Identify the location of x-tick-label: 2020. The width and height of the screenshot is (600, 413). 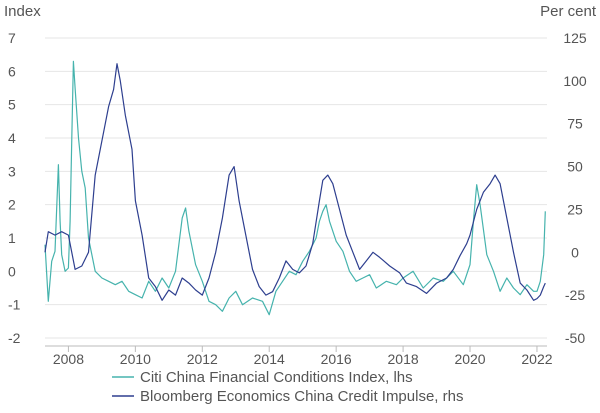
(469, 359).